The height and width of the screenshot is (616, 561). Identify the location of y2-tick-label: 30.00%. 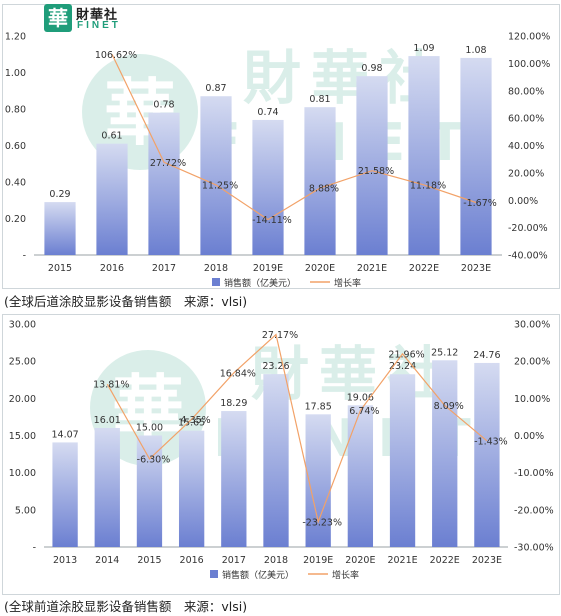
(532, 325).